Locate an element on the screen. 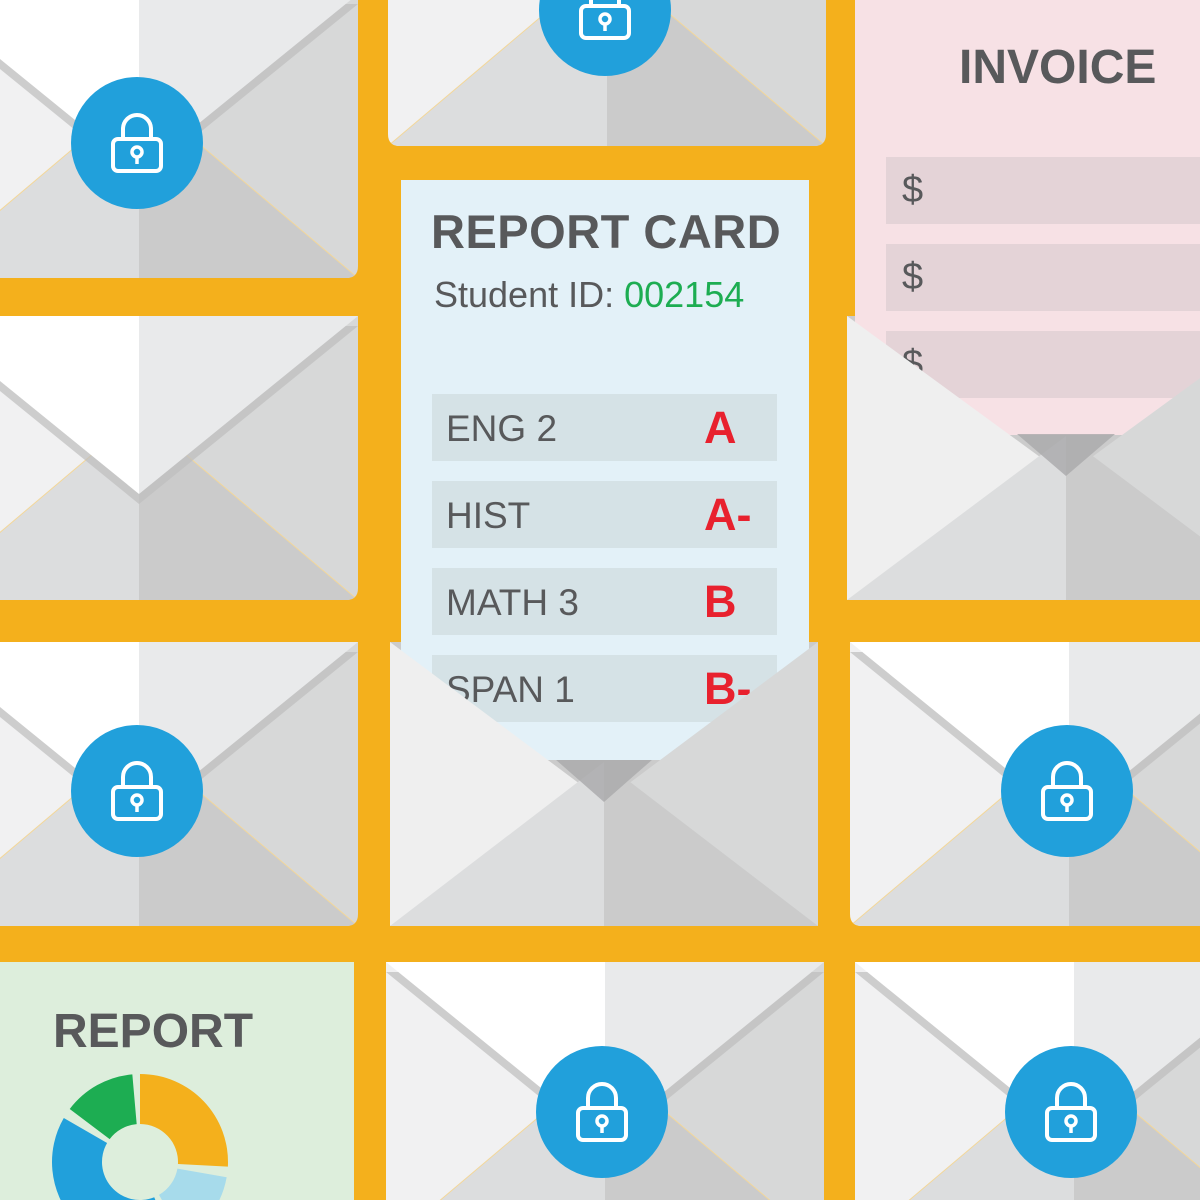 The width and height of the screenshot is (1200, 1200). invoice-title: INVOICE is located at coordinates (1058, 67).